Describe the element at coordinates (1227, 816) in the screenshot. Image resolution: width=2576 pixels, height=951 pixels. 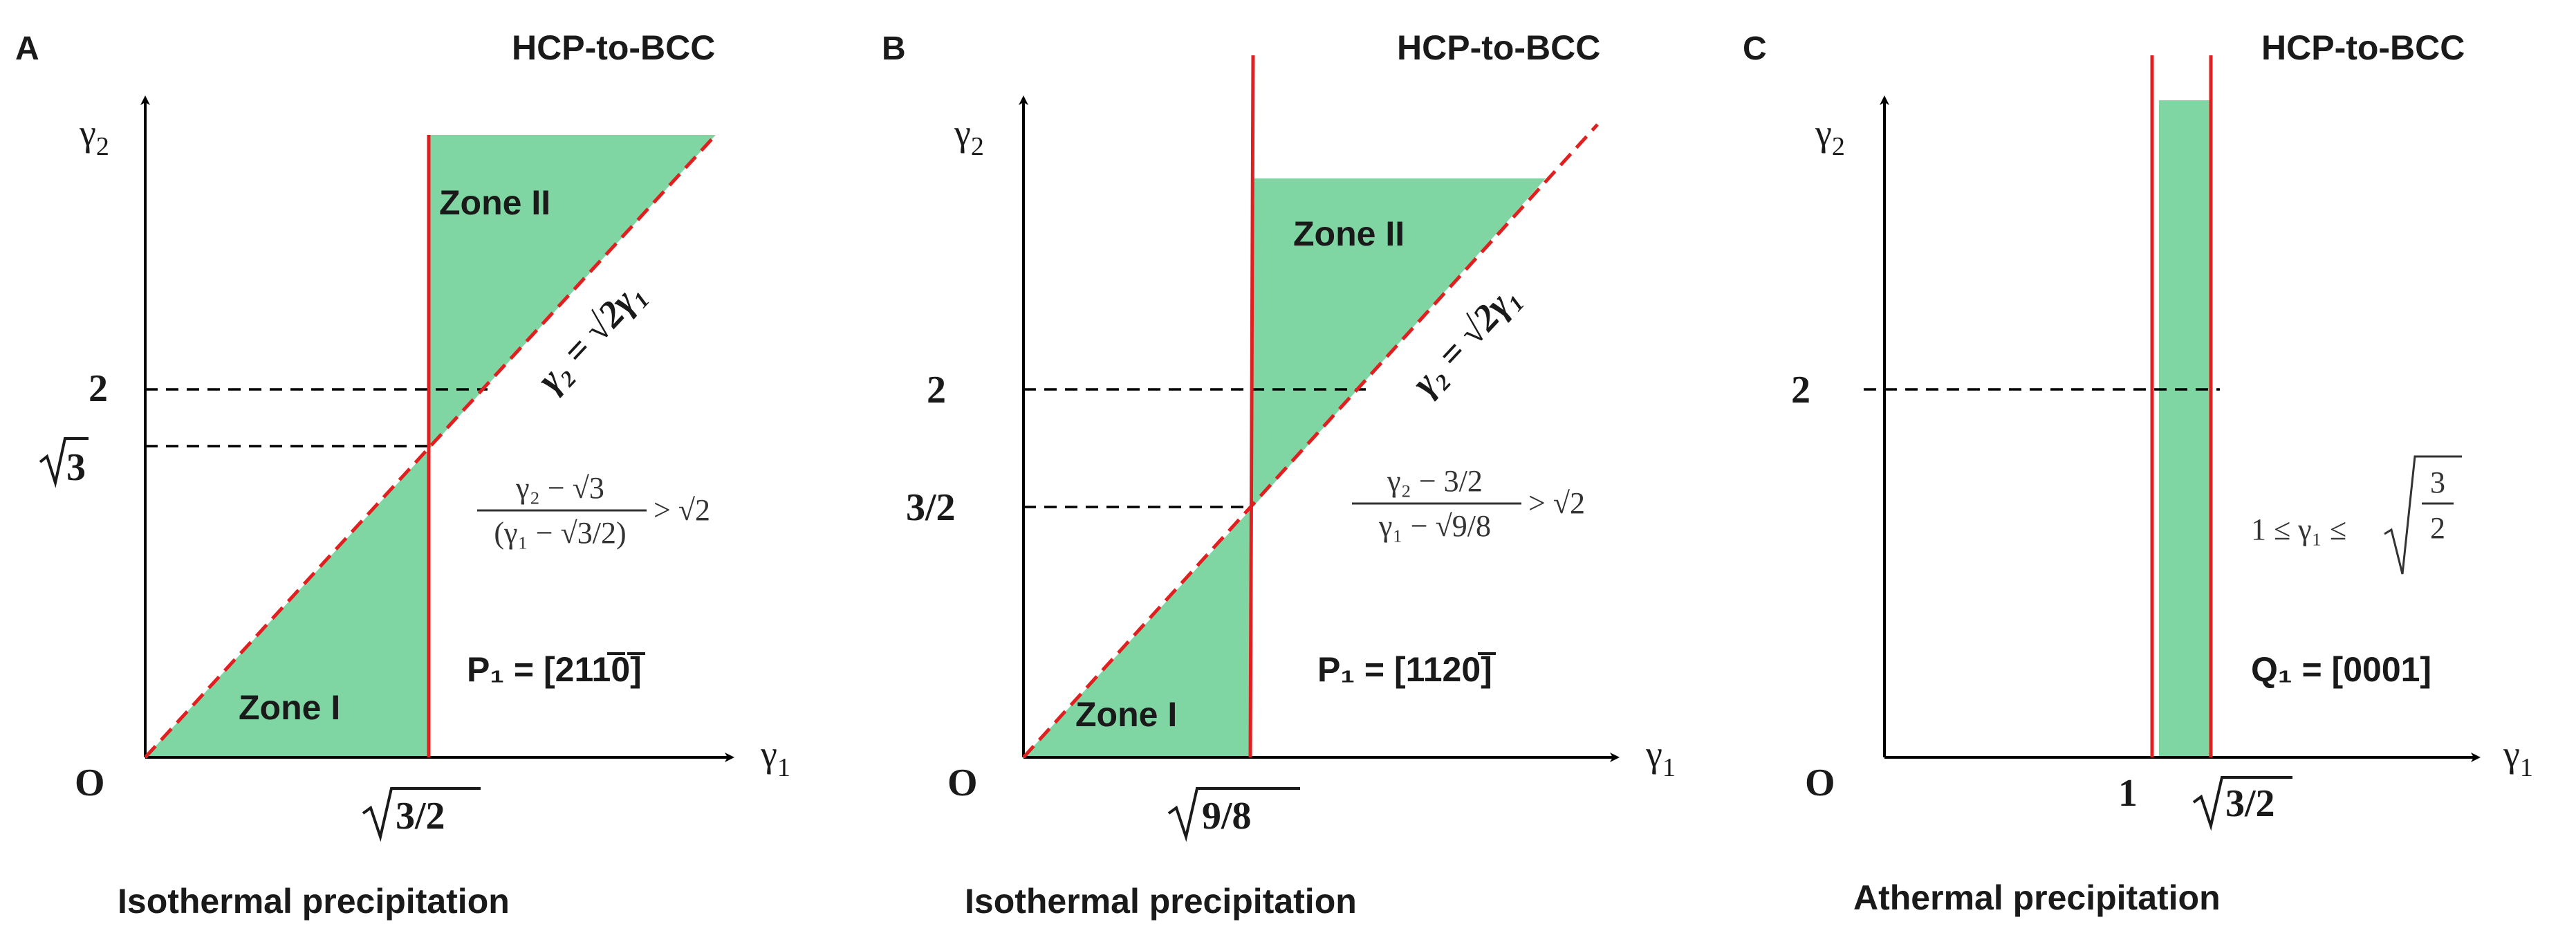
I see `svg-text: 9/8` at that location.